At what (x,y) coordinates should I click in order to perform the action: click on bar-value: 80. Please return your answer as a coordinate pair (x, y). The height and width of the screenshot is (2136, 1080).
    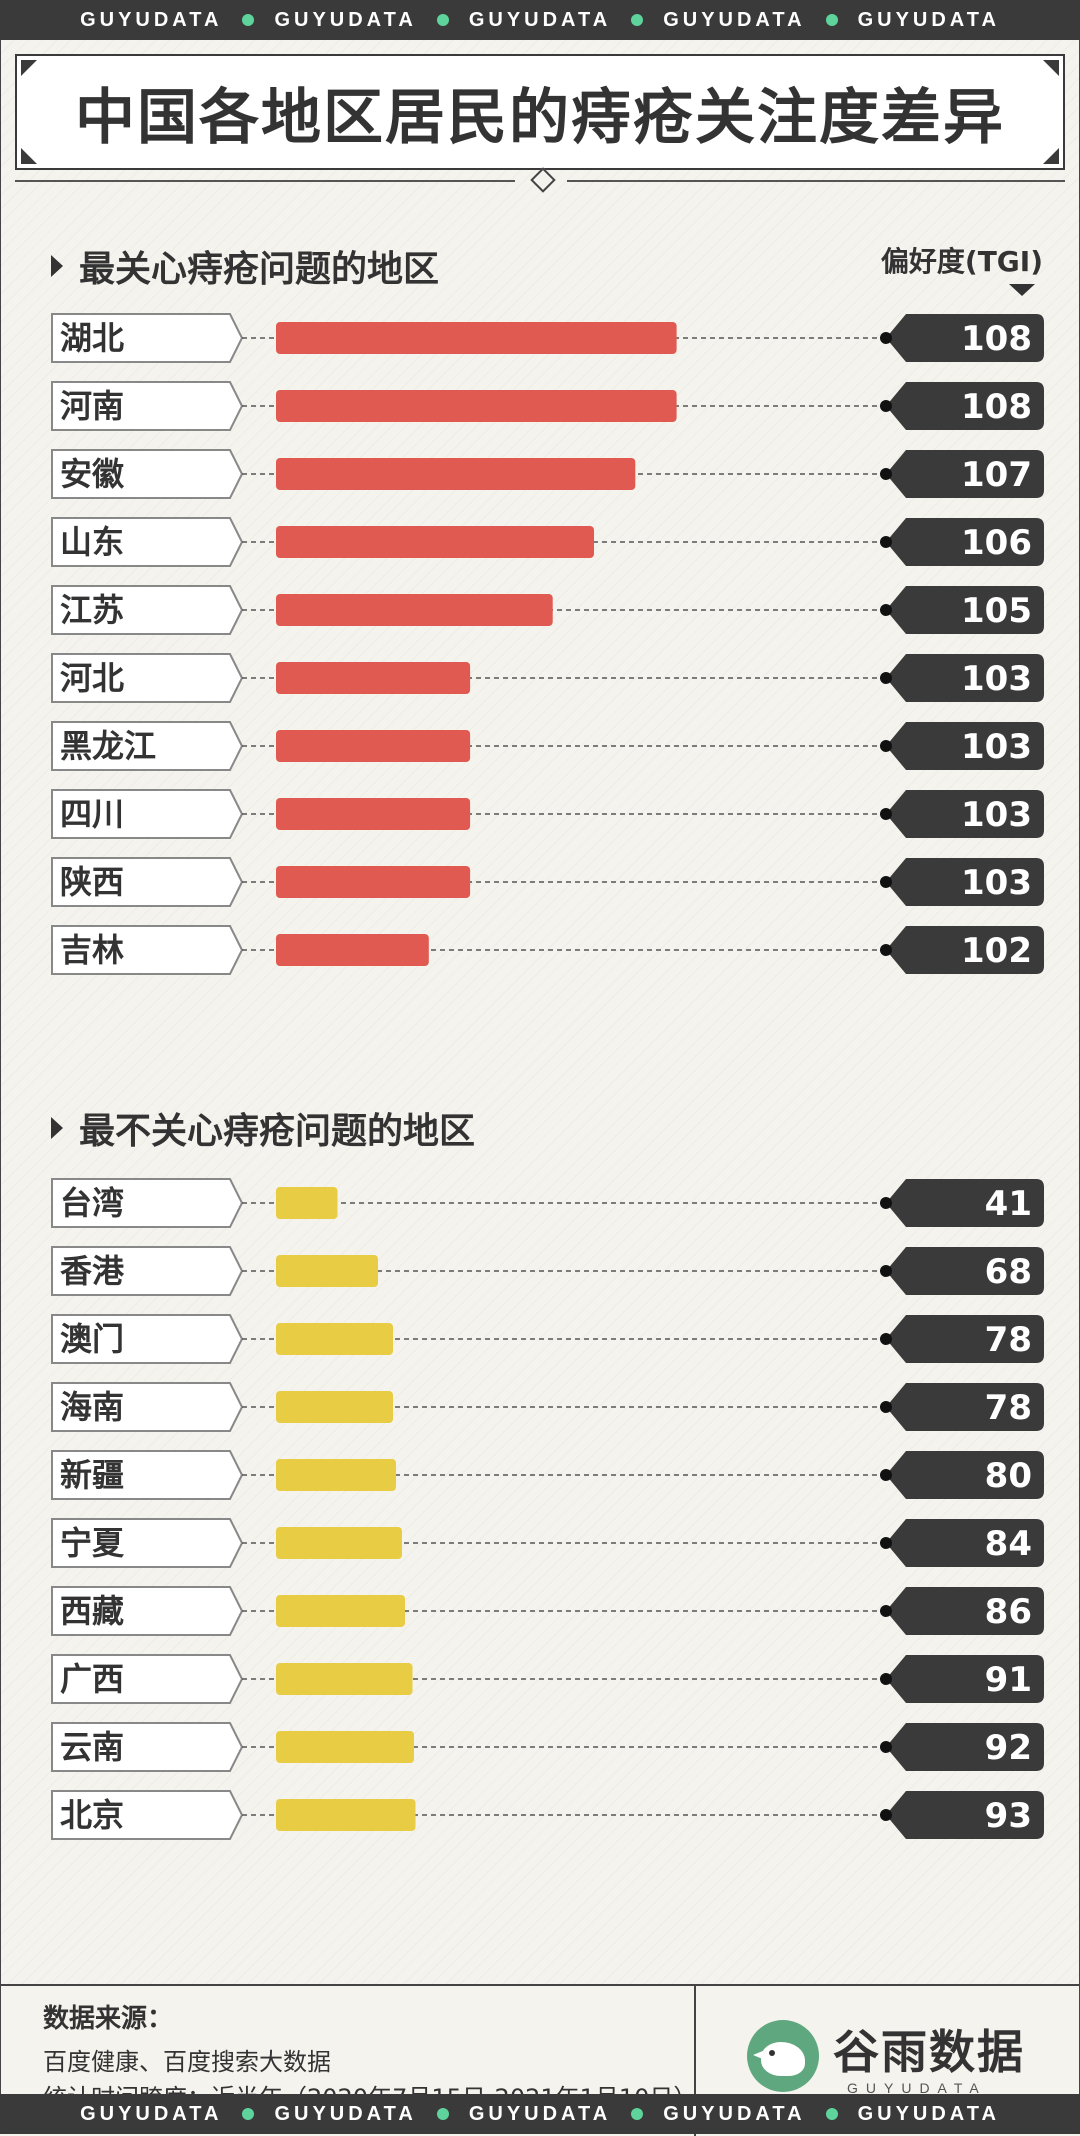
    Looking at the image, I should click on (1008, 1476).